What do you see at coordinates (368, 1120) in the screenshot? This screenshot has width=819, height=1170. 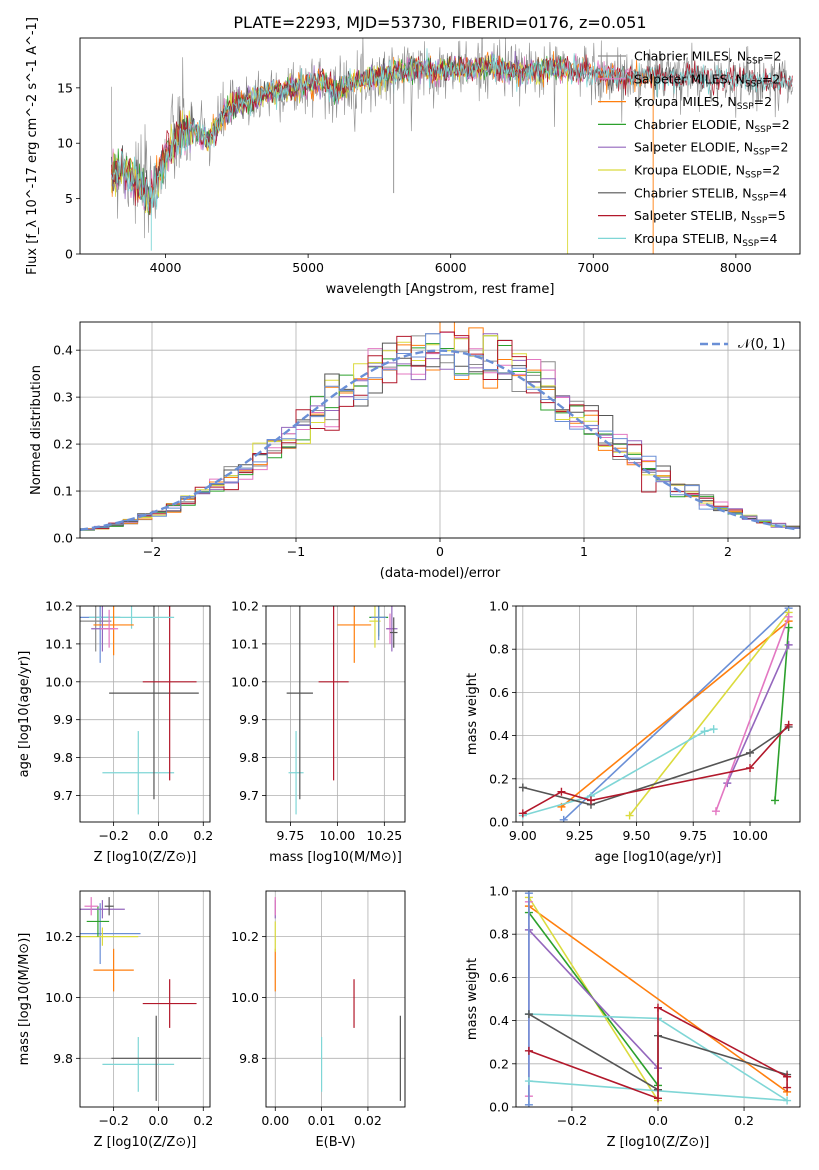 I see `x-tick-label: 0.02` at bounding box center [368, 1120].